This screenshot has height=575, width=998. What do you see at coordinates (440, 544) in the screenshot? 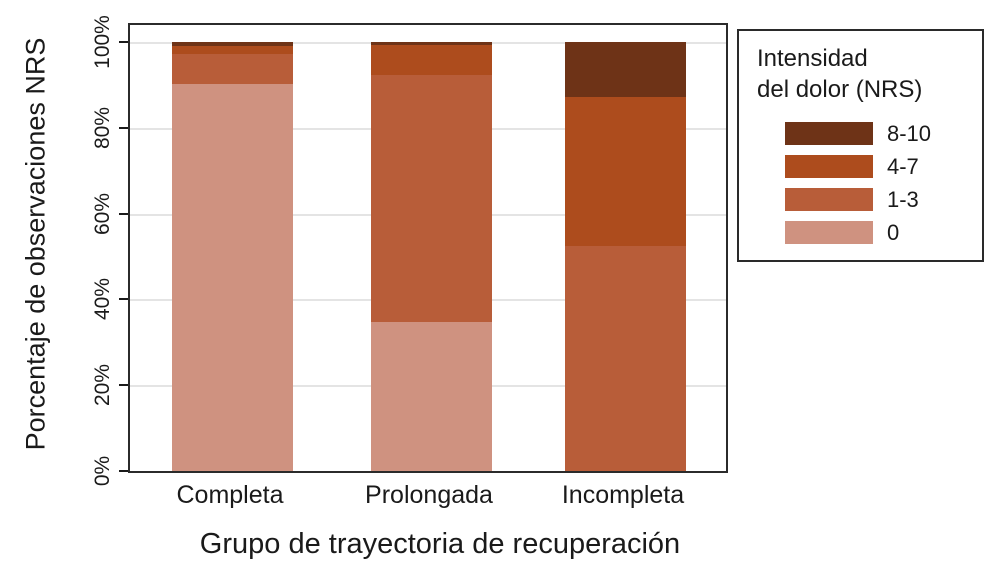
I see `x-axis-title: Grupo de trayectoria de recuperación` at bounding box center [440, 544].